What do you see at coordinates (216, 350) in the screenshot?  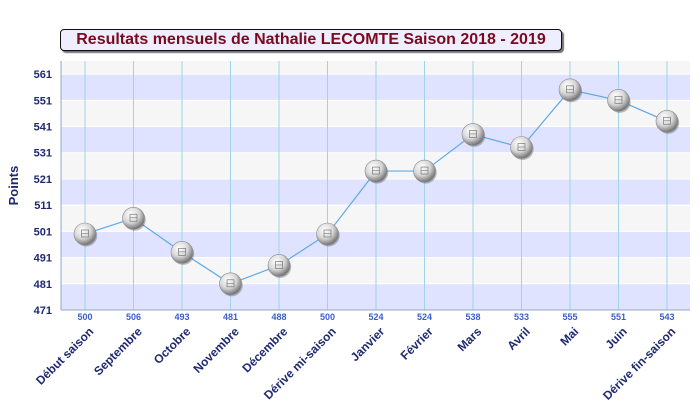 I see `x-tick-label: Novembre` at bounding box center [216, 350].